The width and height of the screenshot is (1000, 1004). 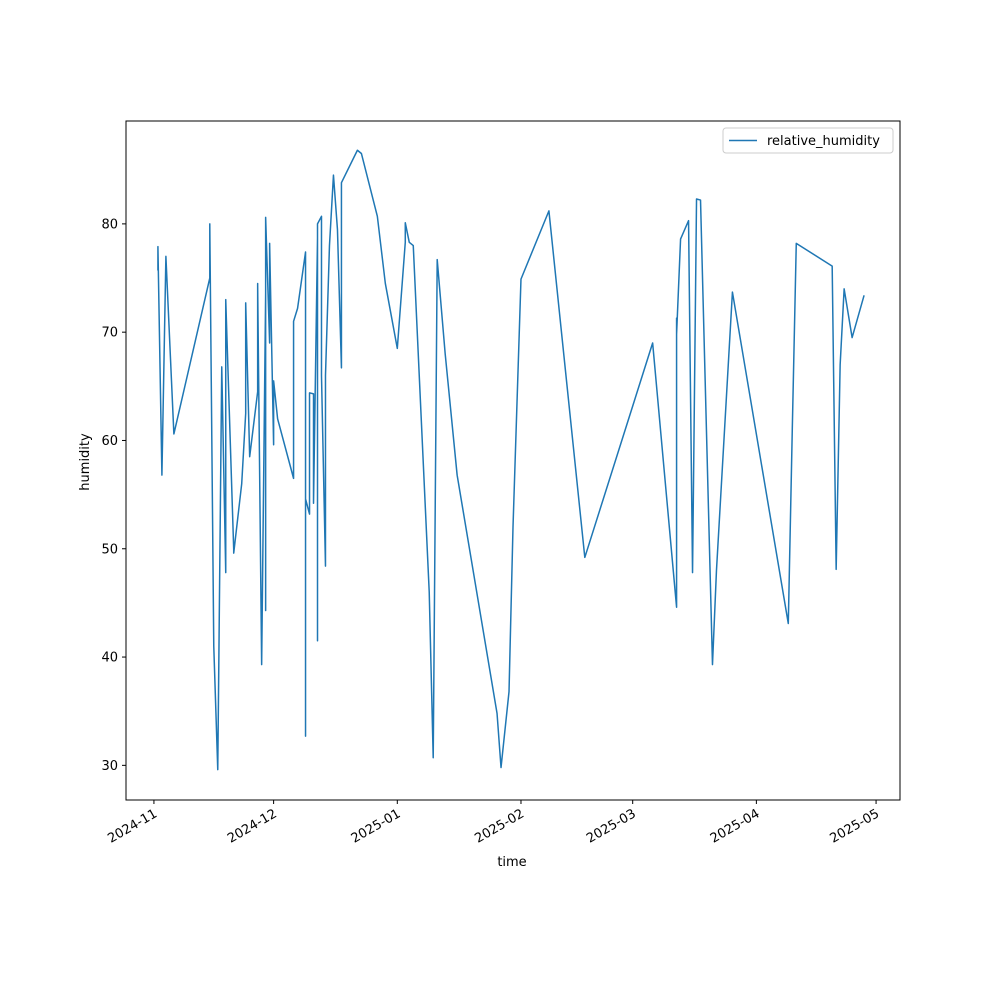 I want to click on legend-label: relative_humidity, so click(x=823, y=141).